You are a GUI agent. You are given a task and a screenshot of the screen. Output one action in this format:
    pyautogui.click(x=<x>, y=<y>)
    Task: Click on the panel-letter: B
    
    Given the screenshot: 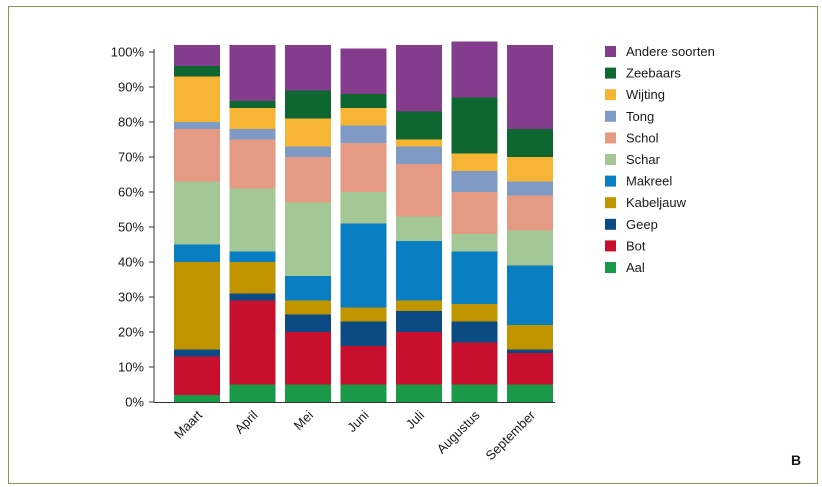 What is the action you would take?
    pyautogui.click(x=796, y=460)
    